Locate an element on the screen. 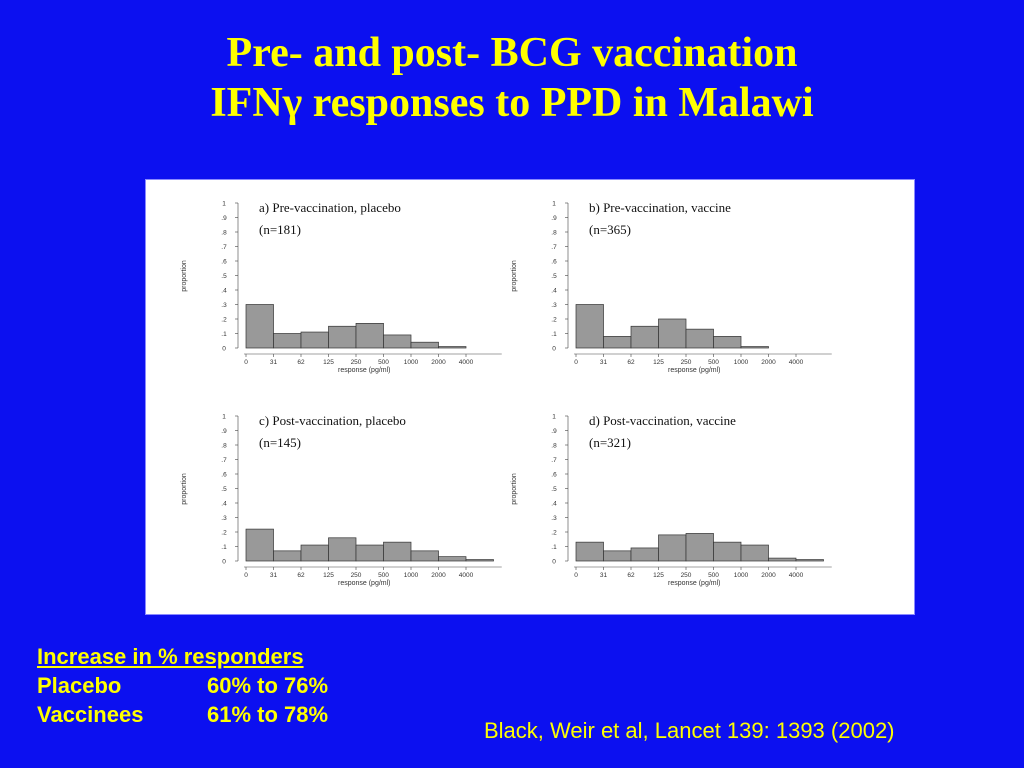  y-tick-label: 0 is located at coordinates (554, 562).